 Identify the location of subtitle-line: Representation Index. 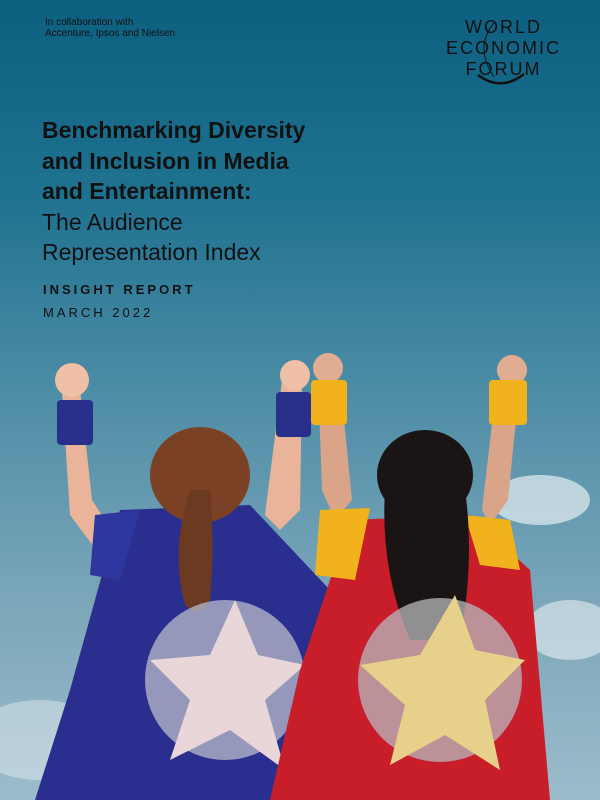
(151, 252).